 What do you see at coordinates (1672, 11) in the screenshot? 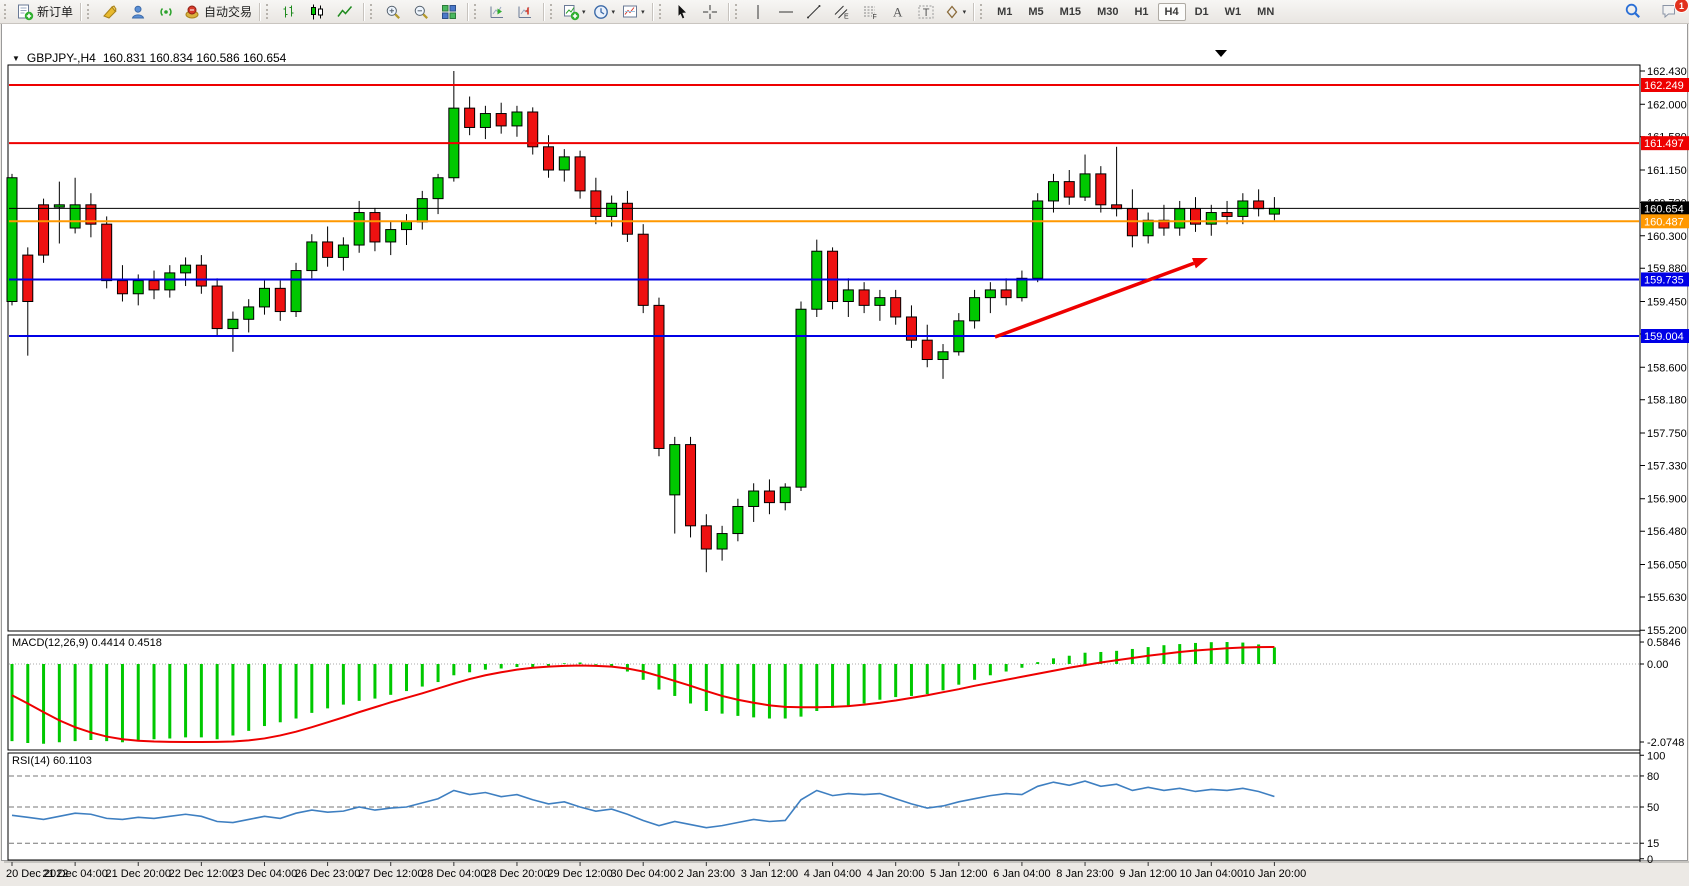
I see `notifications-button: 1` at bounding box center [1672, 11].